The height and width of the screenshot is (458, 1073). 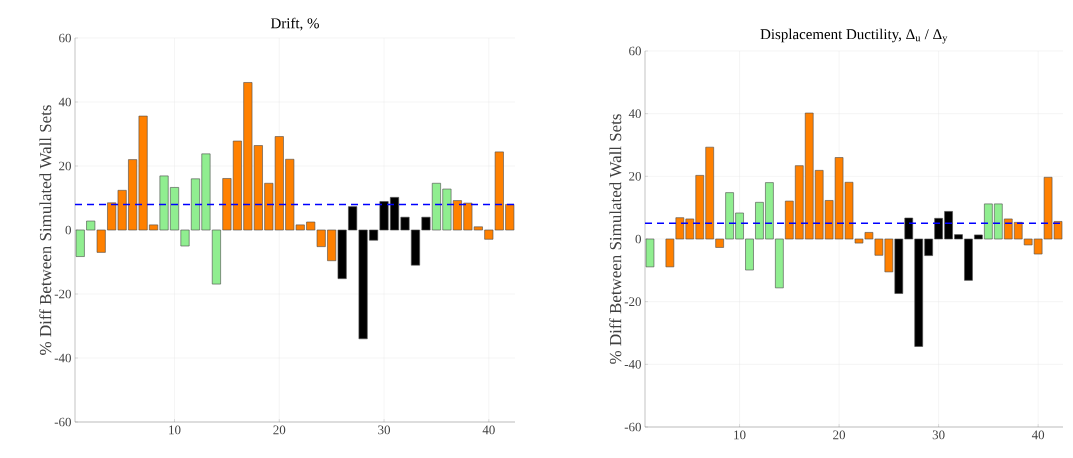 What do you see at coordinates (854, 36) in the screenshot?
I see `chart-title: Displacement Ductility, Δ$_{u}$ / Δ$_{y}$` at bounding box center [854, 36].